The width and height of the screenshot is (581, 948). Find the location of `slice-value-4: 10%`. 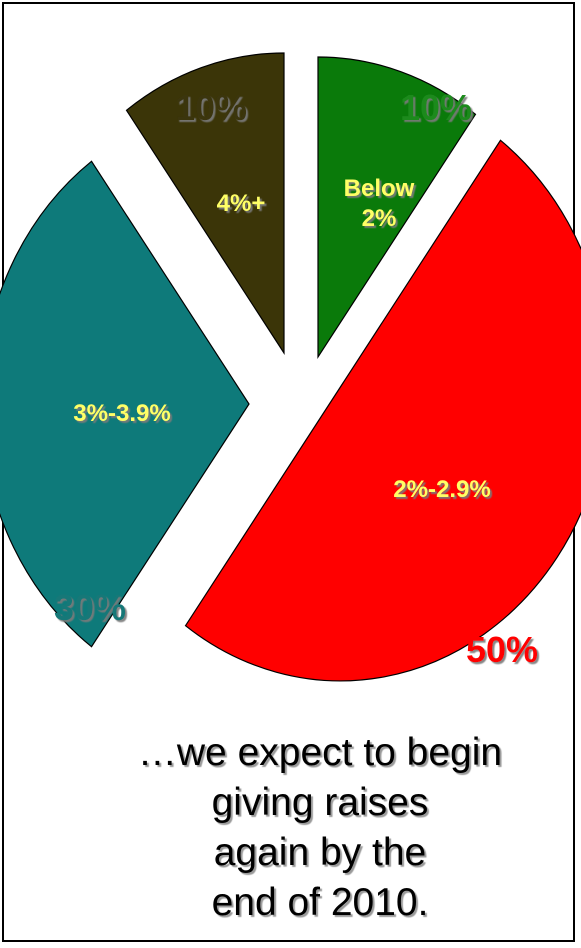

slice-value-4: 10% is located at coordinates (211, 107).